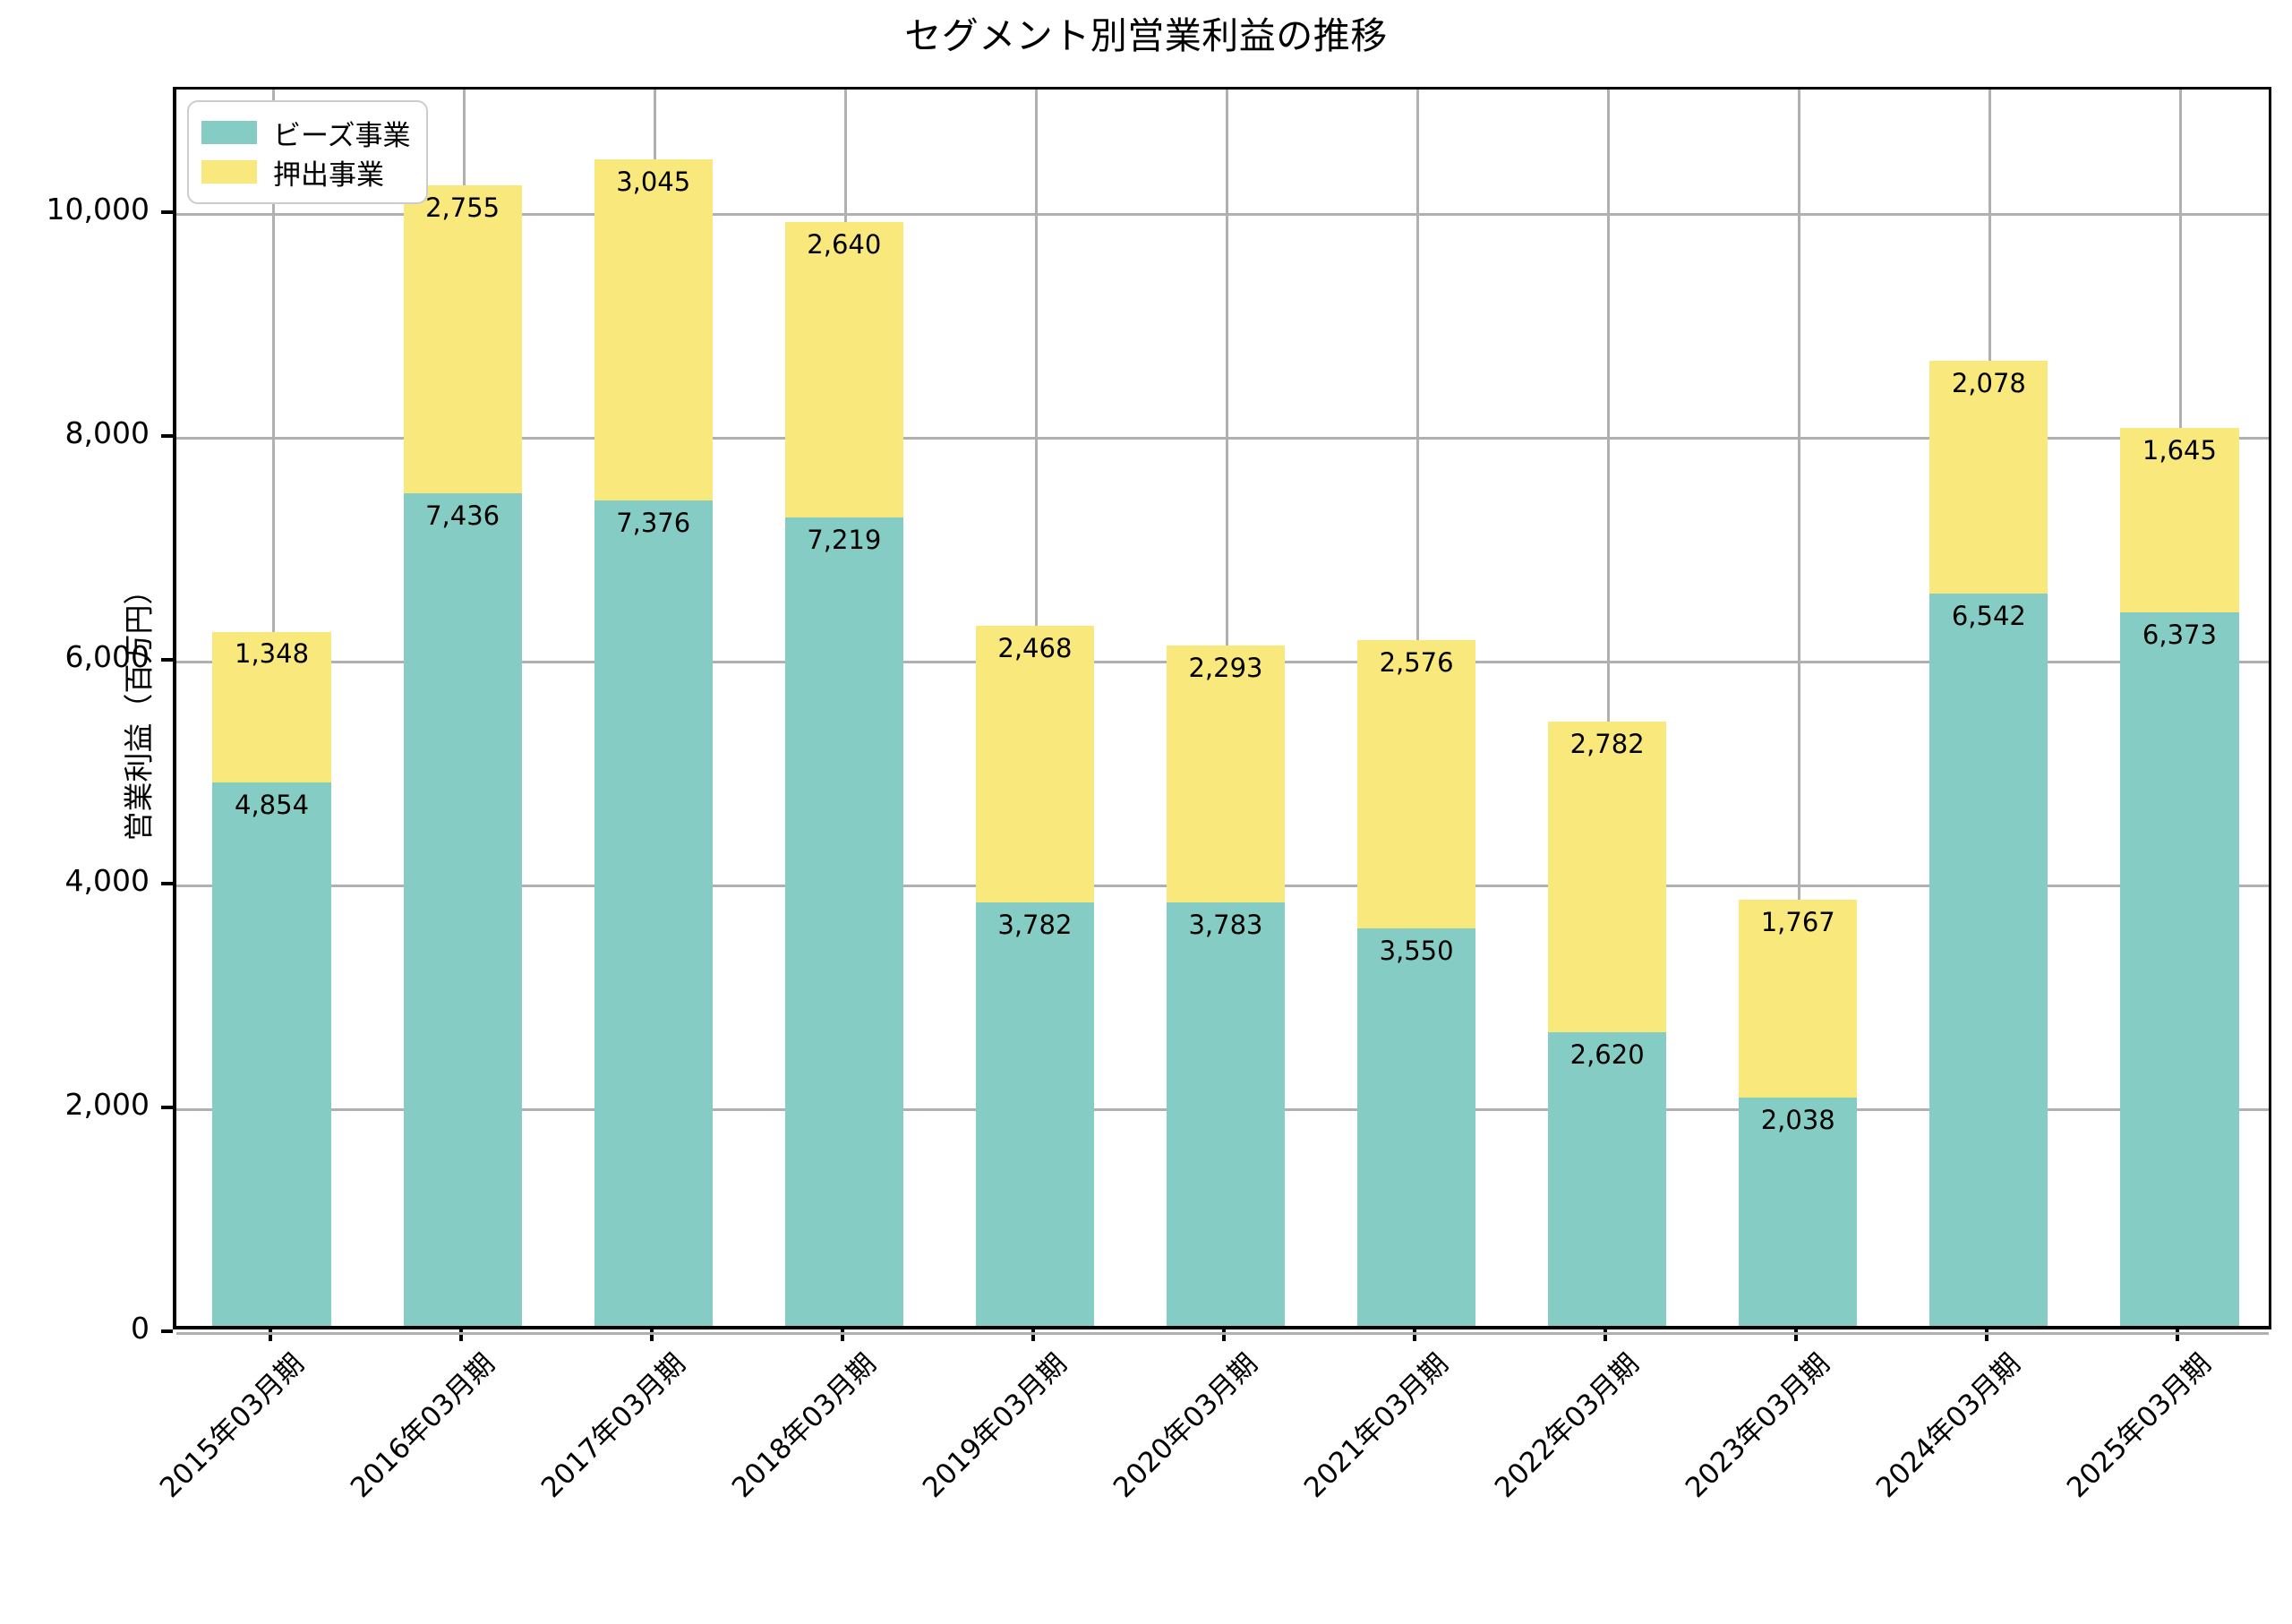  Describe the element at coordinates (653, 181) in the screenshot. I see `bar-value-label-extrusion: 3,045` at that location.